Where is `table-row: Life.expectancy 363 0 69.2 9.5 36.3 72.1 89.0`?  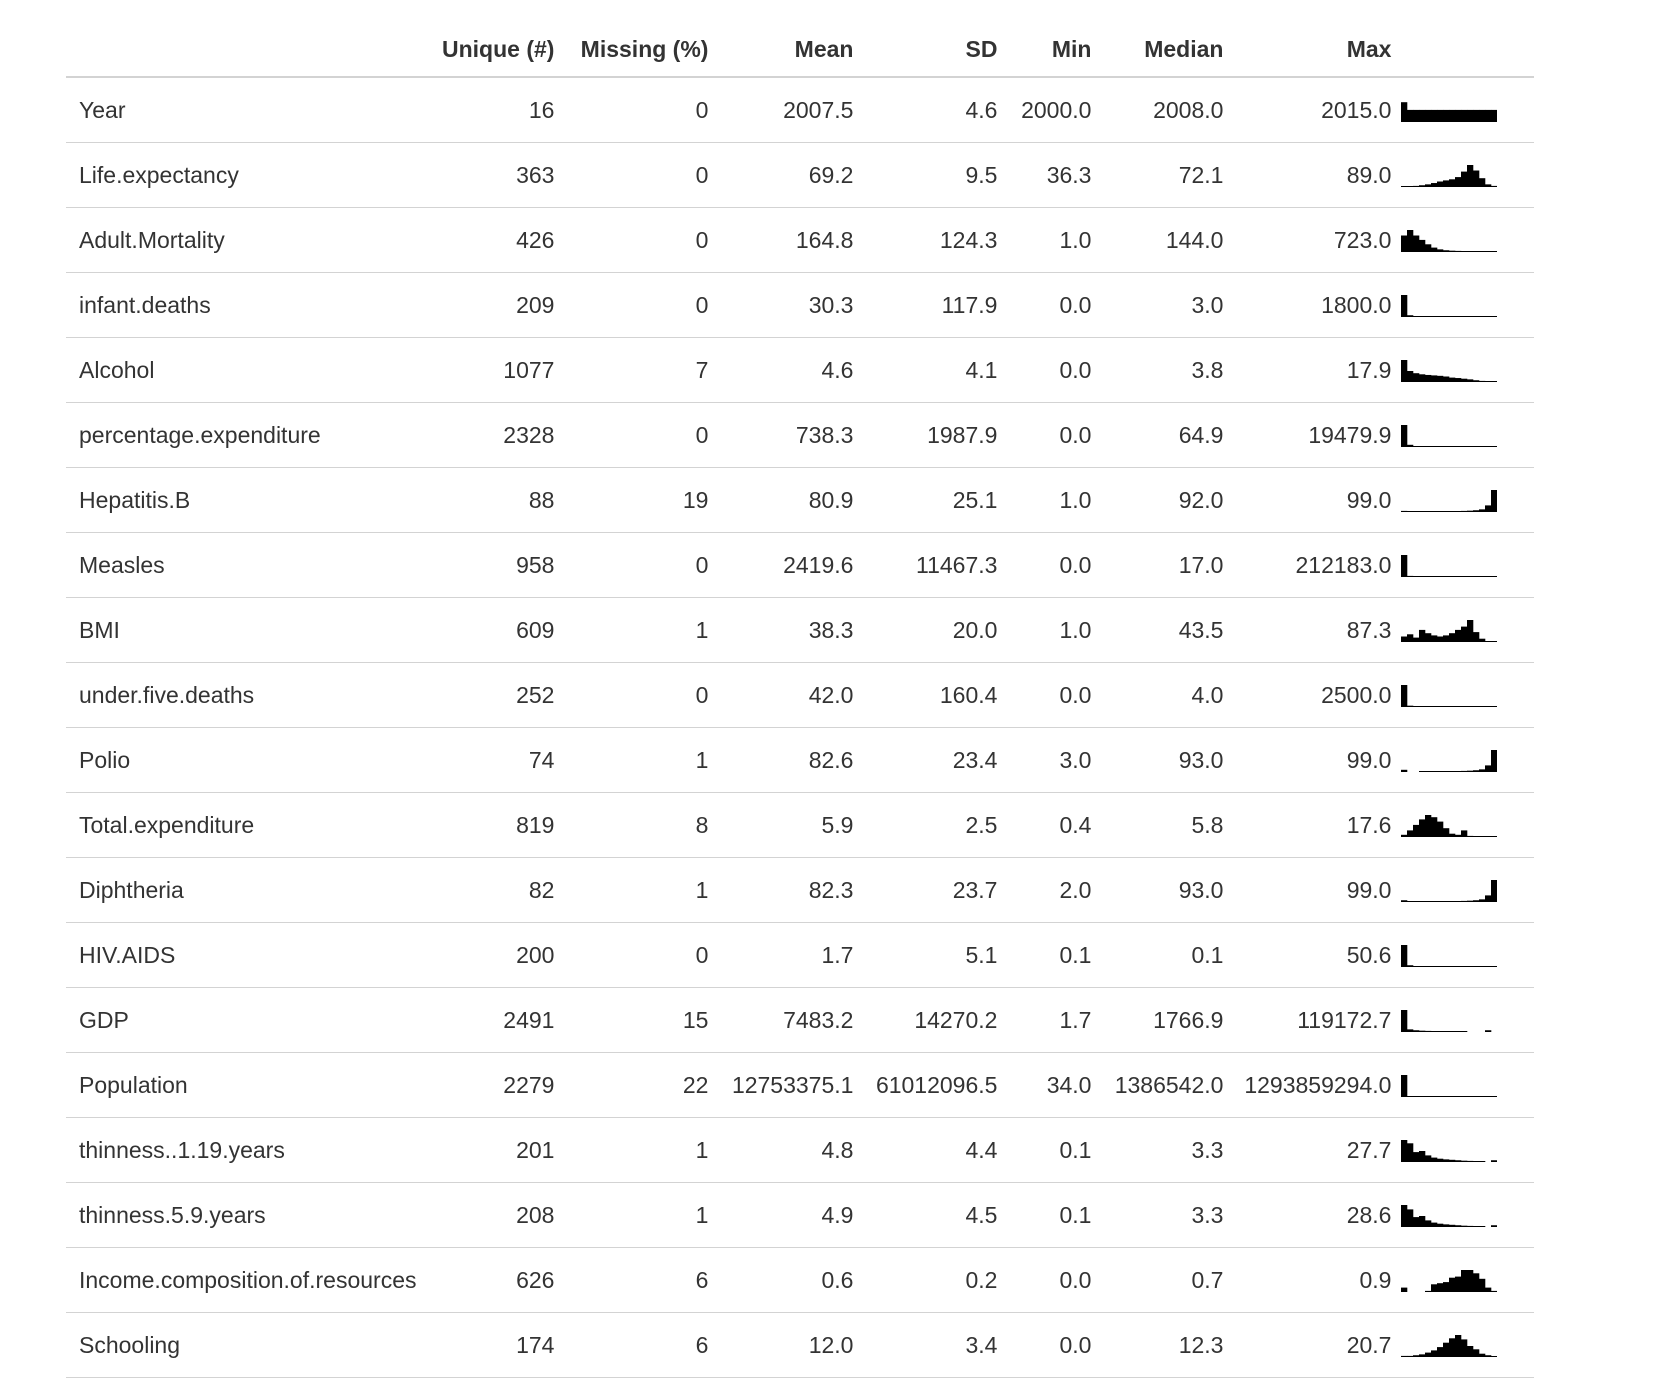 table-row: Life.expectancy 363 0 69.2 9.5 36.3 72.1 89.0 is located at coordinates (800, 175).